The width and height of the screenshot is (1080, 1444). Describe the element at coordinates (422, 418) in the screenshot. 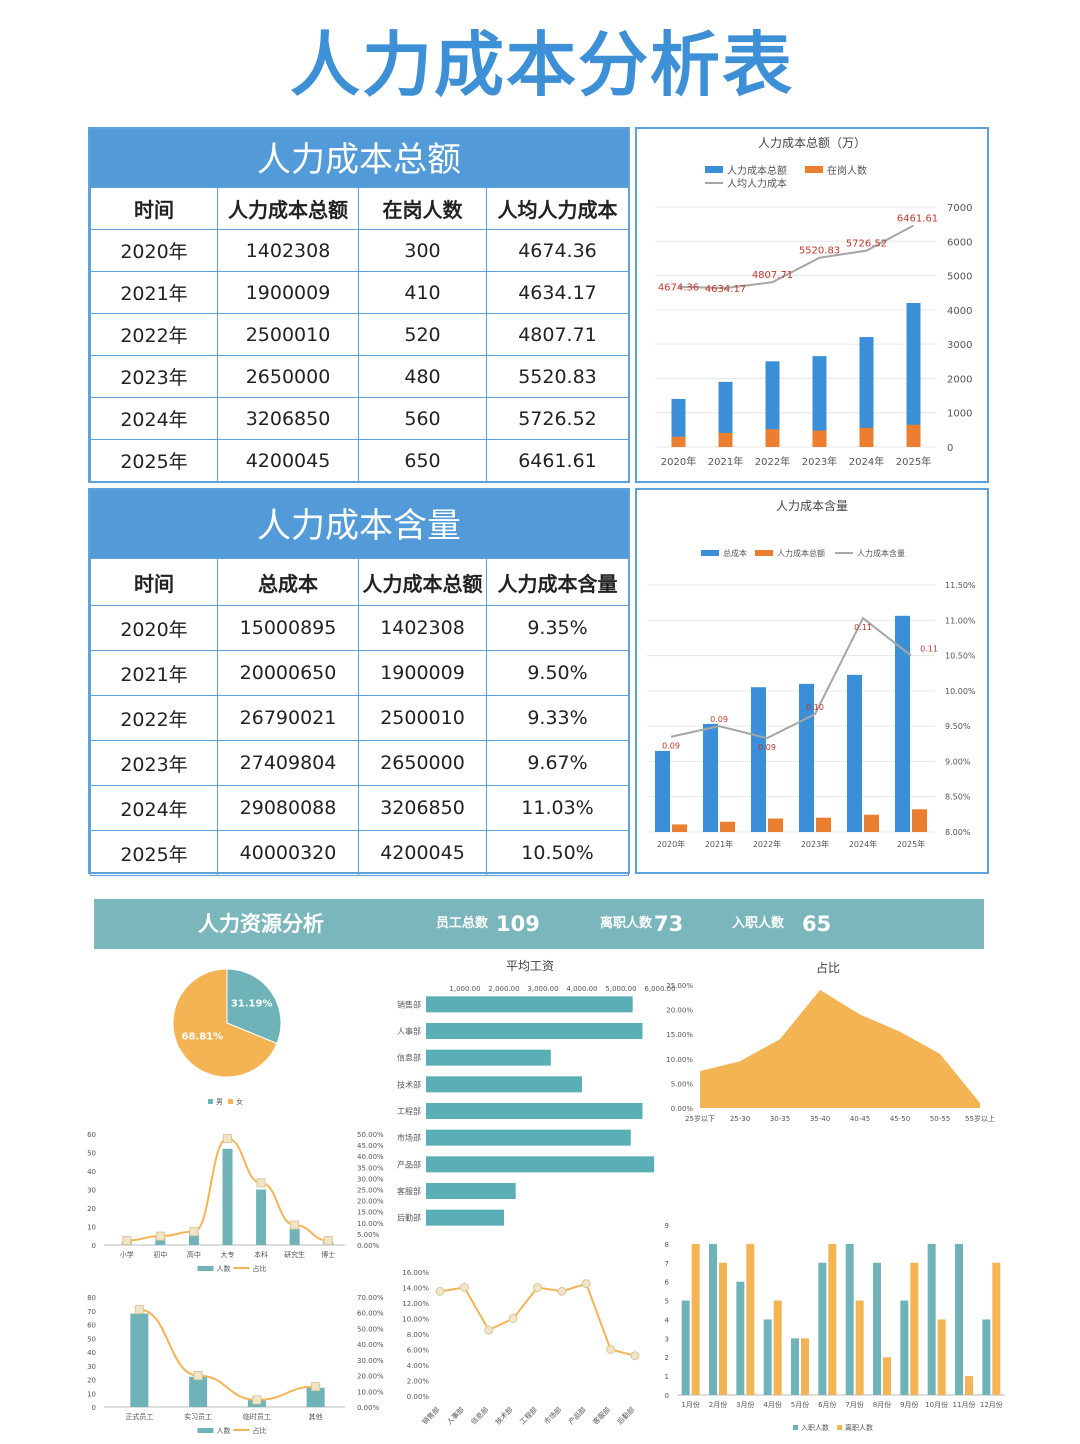

I see `table-cell: 560` at that location.